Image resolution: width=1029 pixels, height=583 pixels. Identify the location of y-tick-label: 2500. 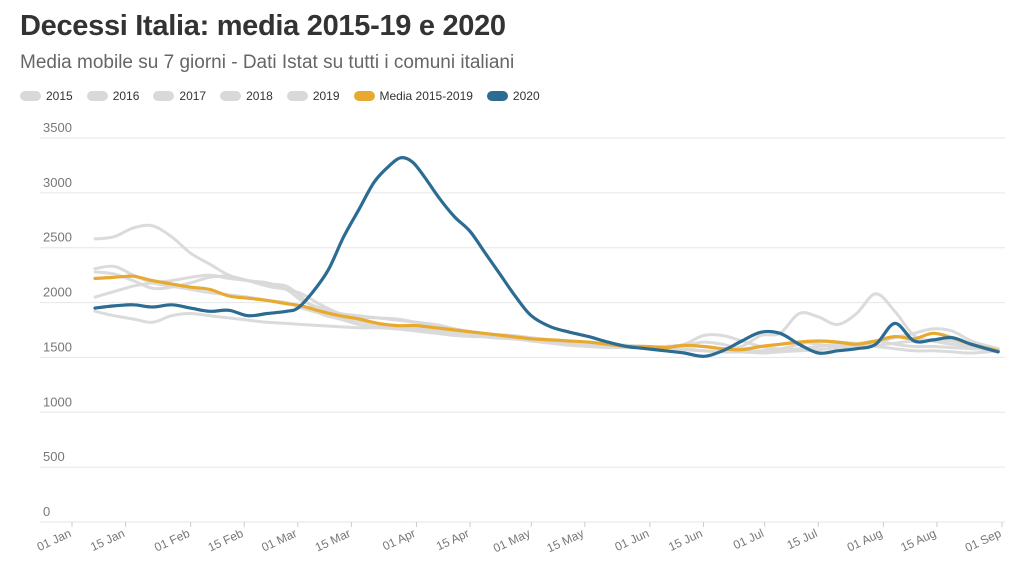
(57, 237).